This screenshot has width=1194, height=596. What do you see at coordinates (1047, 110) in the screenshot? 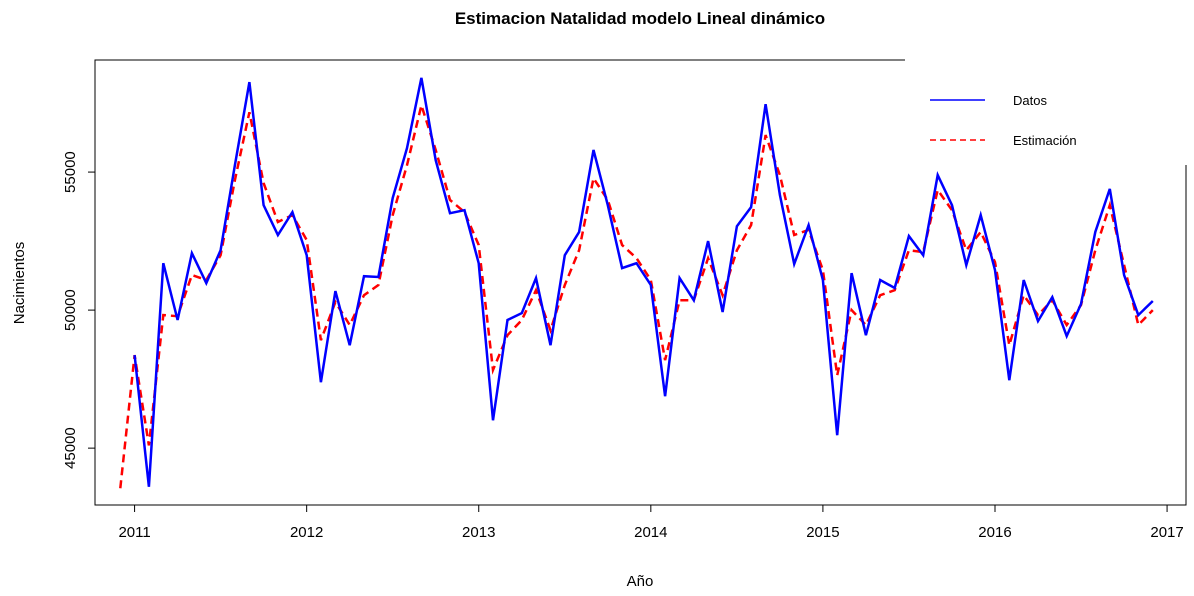
I see `legend-box` at bounding box center [1047, 110].